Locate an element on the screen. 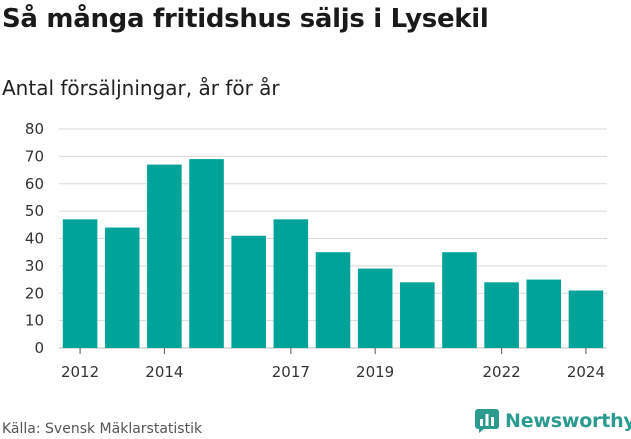 This screenshot has height=439, width=631. bar-2019 is located at coordinates (375, 308).